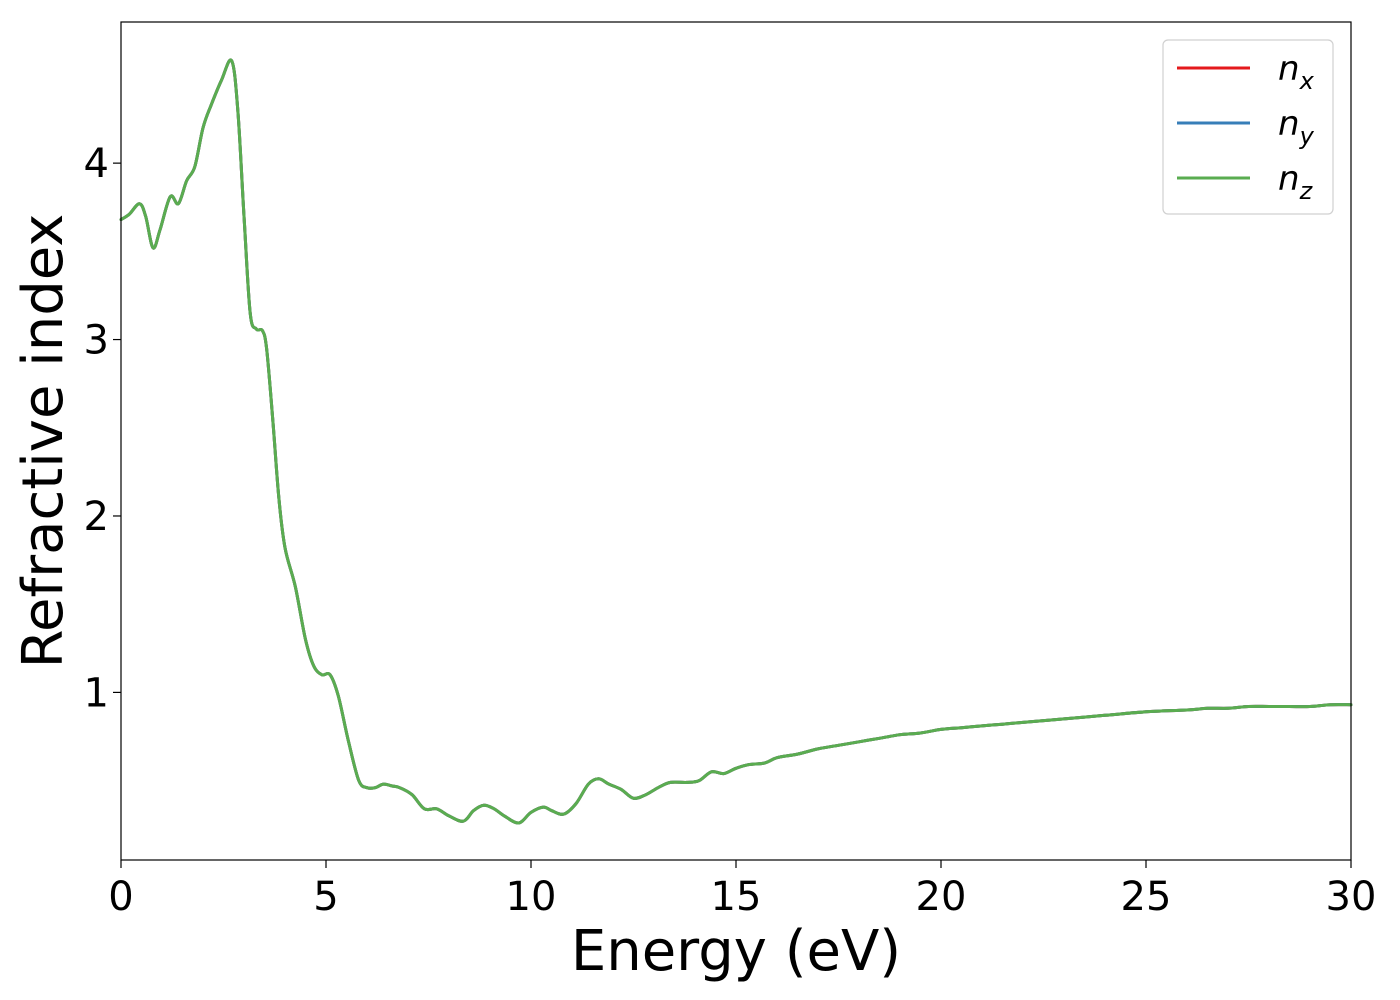 The height and width of the screenshot is (1000, 1400). I want to click on x-tick-label: 20, so click(941, 897).